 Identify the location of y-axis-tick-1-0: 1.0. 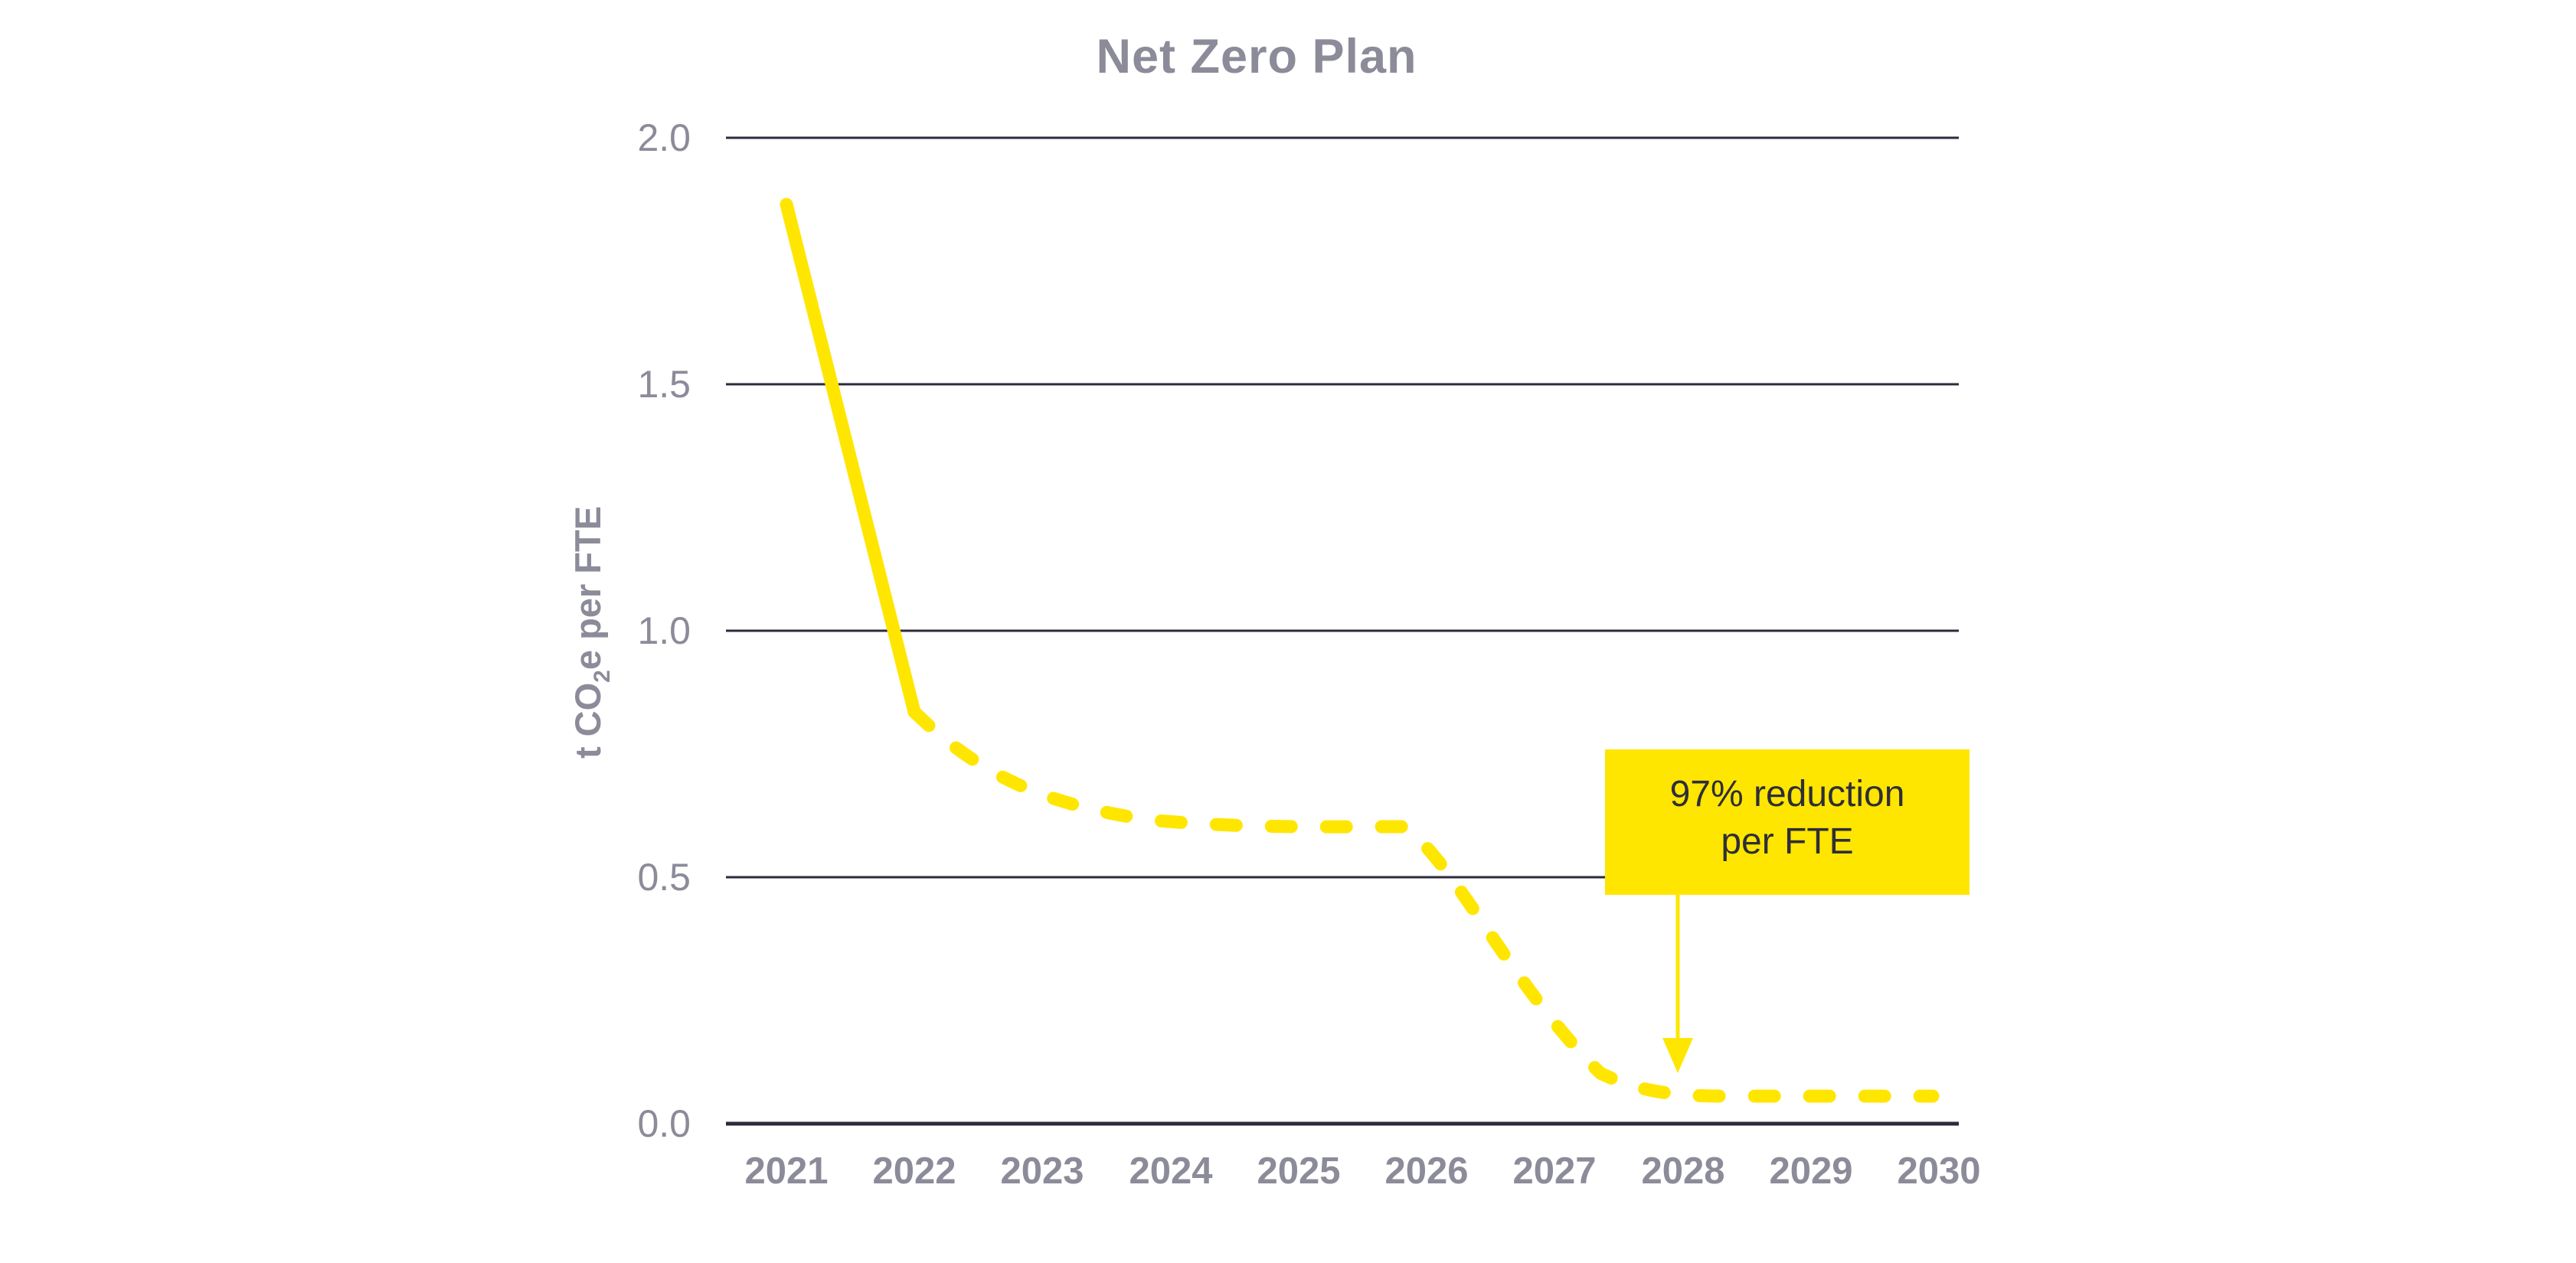
(664, 630).